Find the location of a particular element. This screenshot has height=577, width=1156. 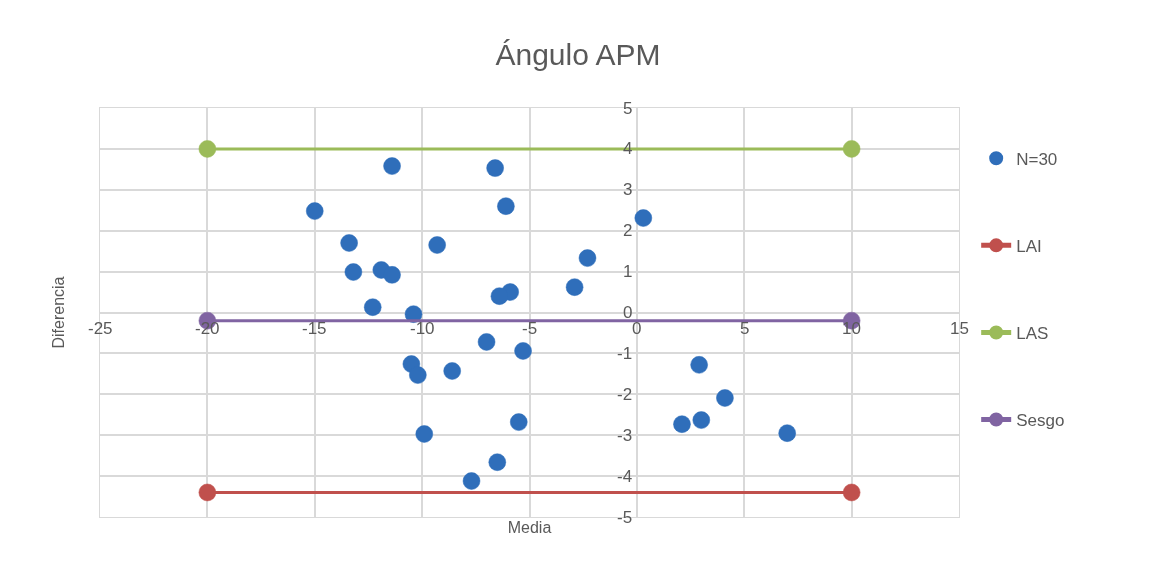

y-tick-label: 5 is located at coordinates (628, 108).